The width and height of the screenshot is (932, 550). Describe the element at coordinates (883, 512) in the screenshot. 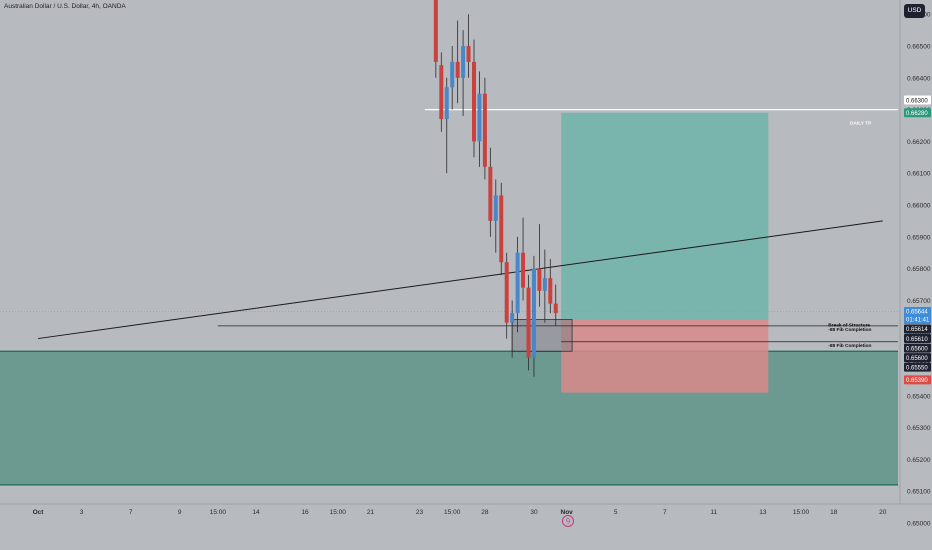

I see `time-tick-label: 20` at that location.